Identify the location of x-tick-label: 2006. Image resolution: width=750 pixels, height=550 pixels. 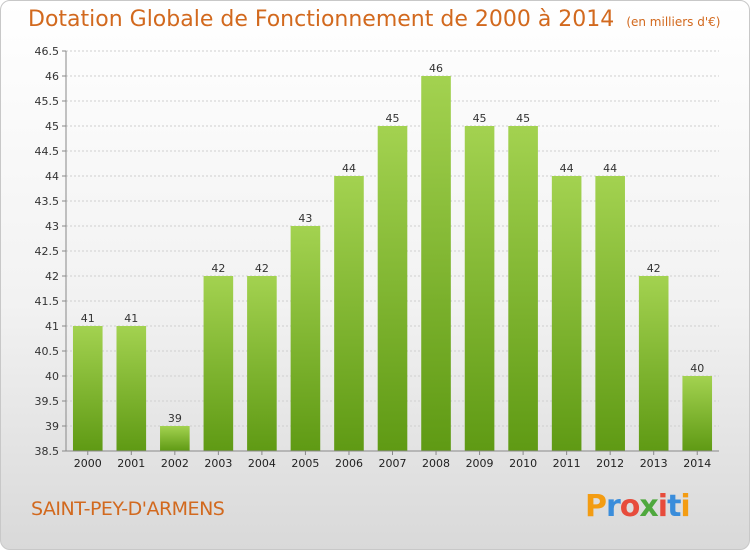
(349, 463).